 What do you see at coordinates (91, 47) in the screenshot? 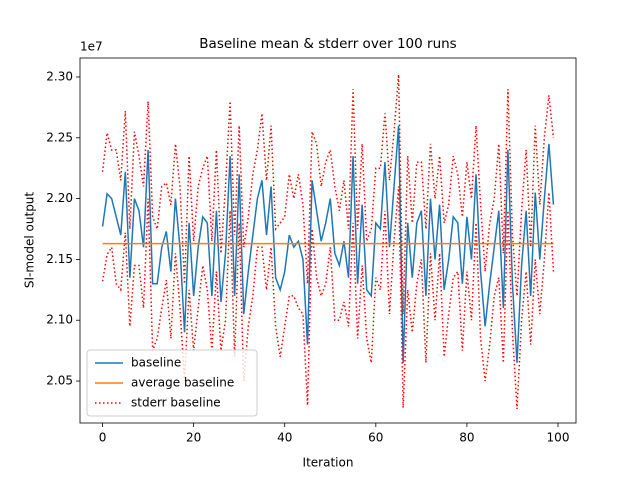
I see `y-offset-label: 1e7` at bounding box center [91, 47].